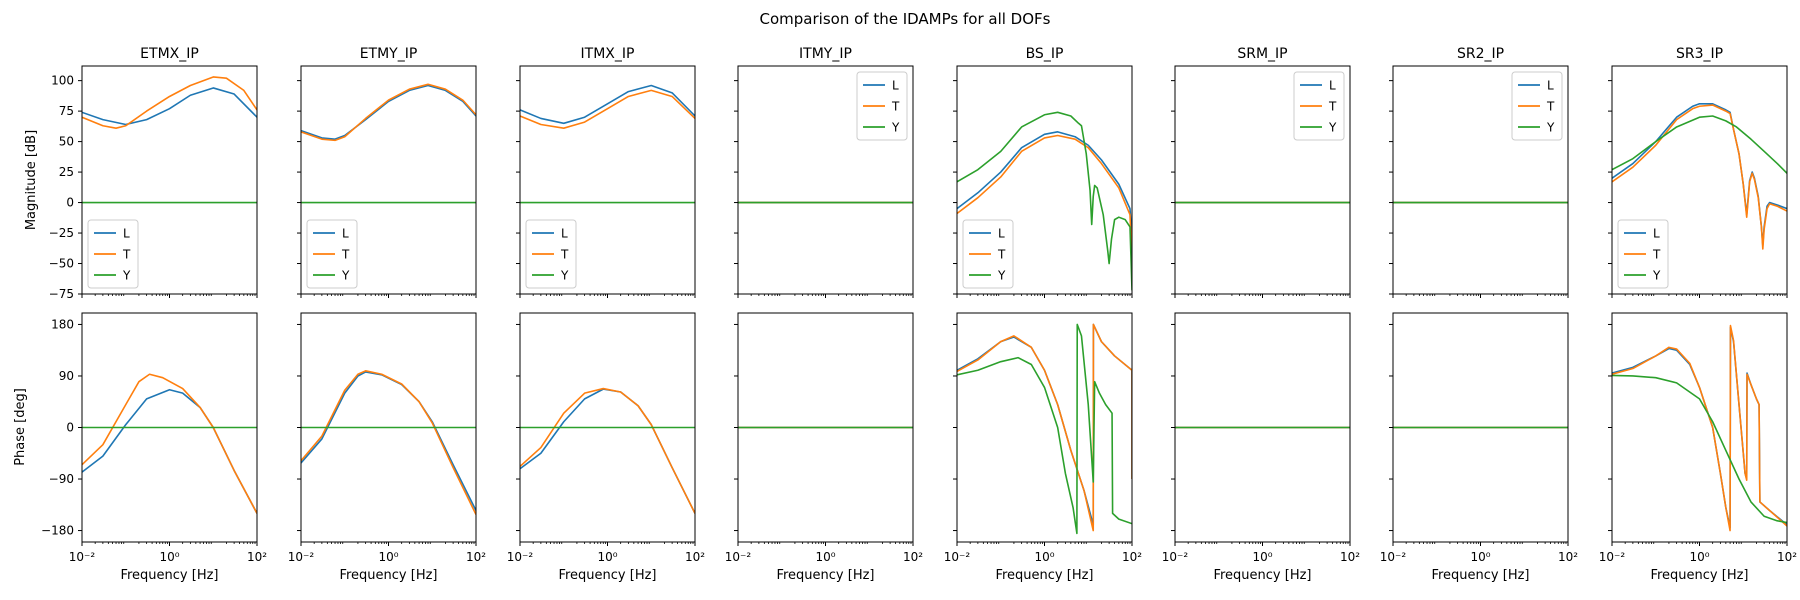  I want to click on y-tick-label: 100, so click(62, 81).